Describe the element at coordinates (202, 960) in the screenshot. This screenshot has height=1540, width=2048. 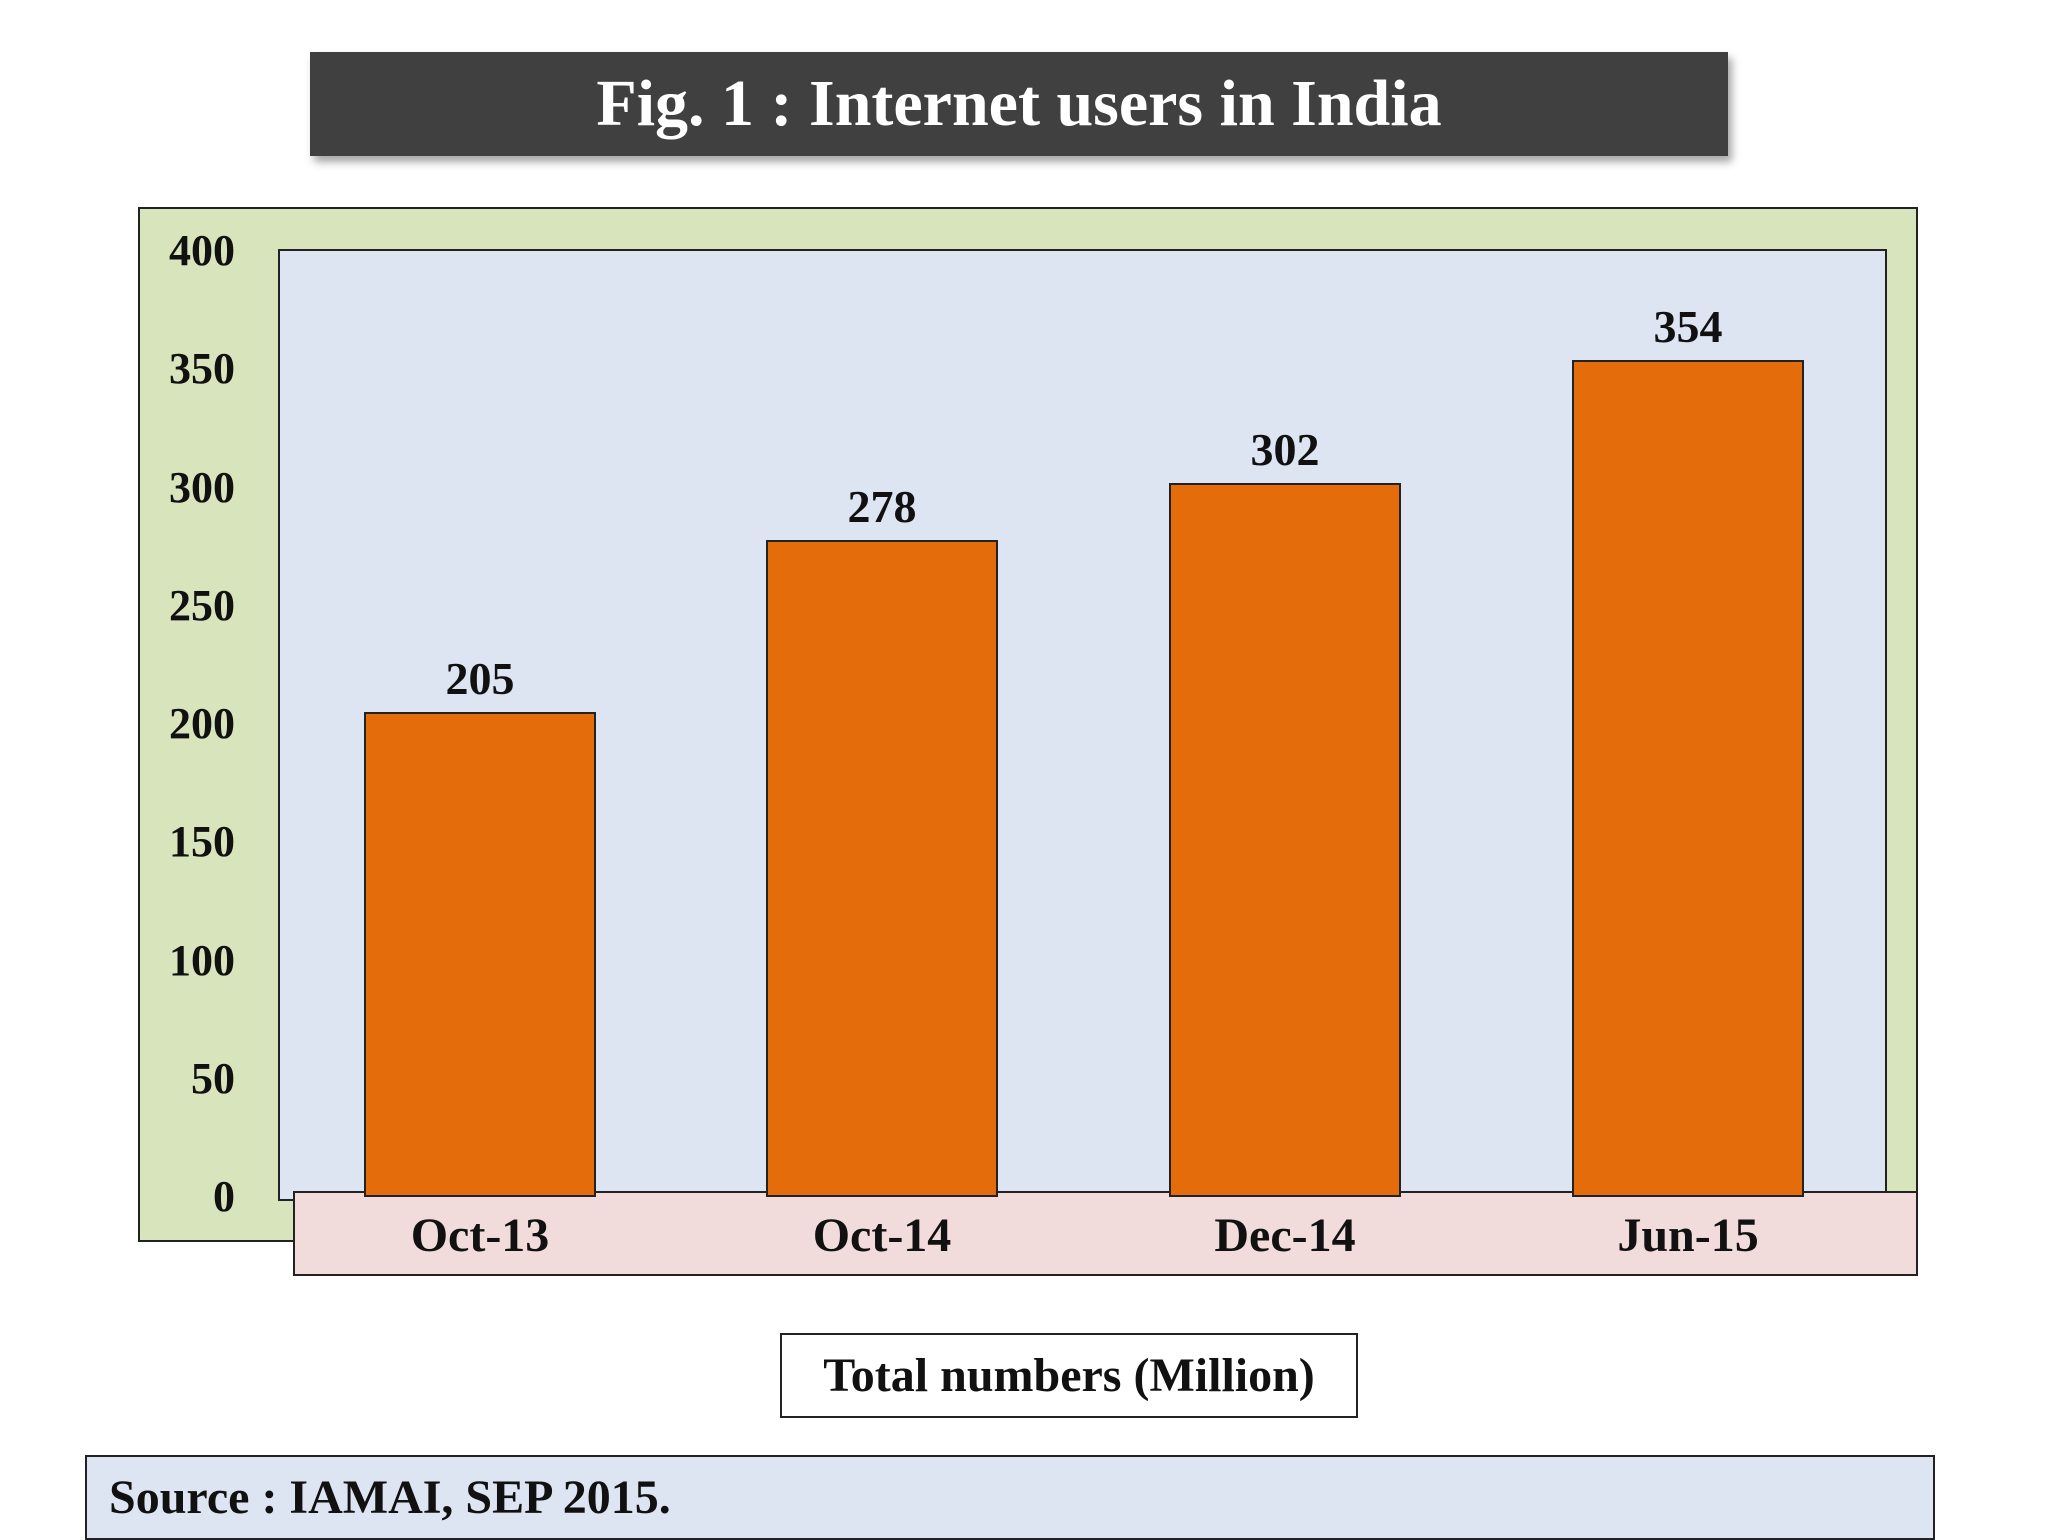
I see `y-tick-label: 100` at that location.